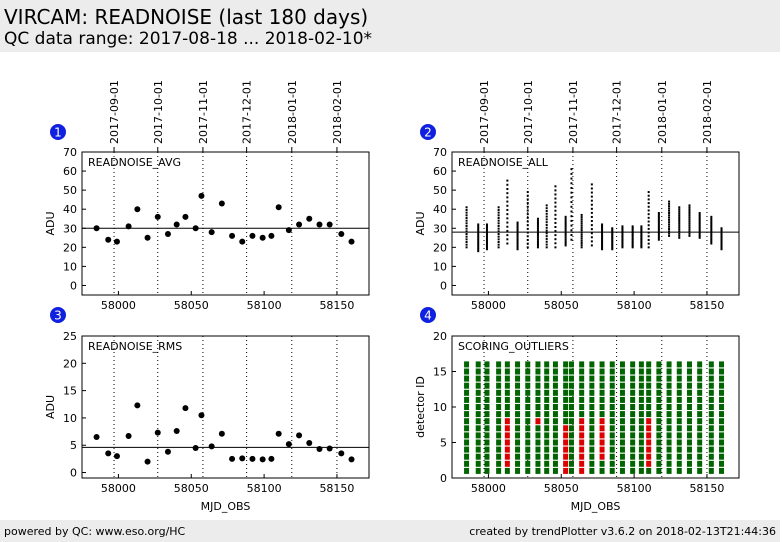  I want to click on panel4-frame, so click(595, 407).